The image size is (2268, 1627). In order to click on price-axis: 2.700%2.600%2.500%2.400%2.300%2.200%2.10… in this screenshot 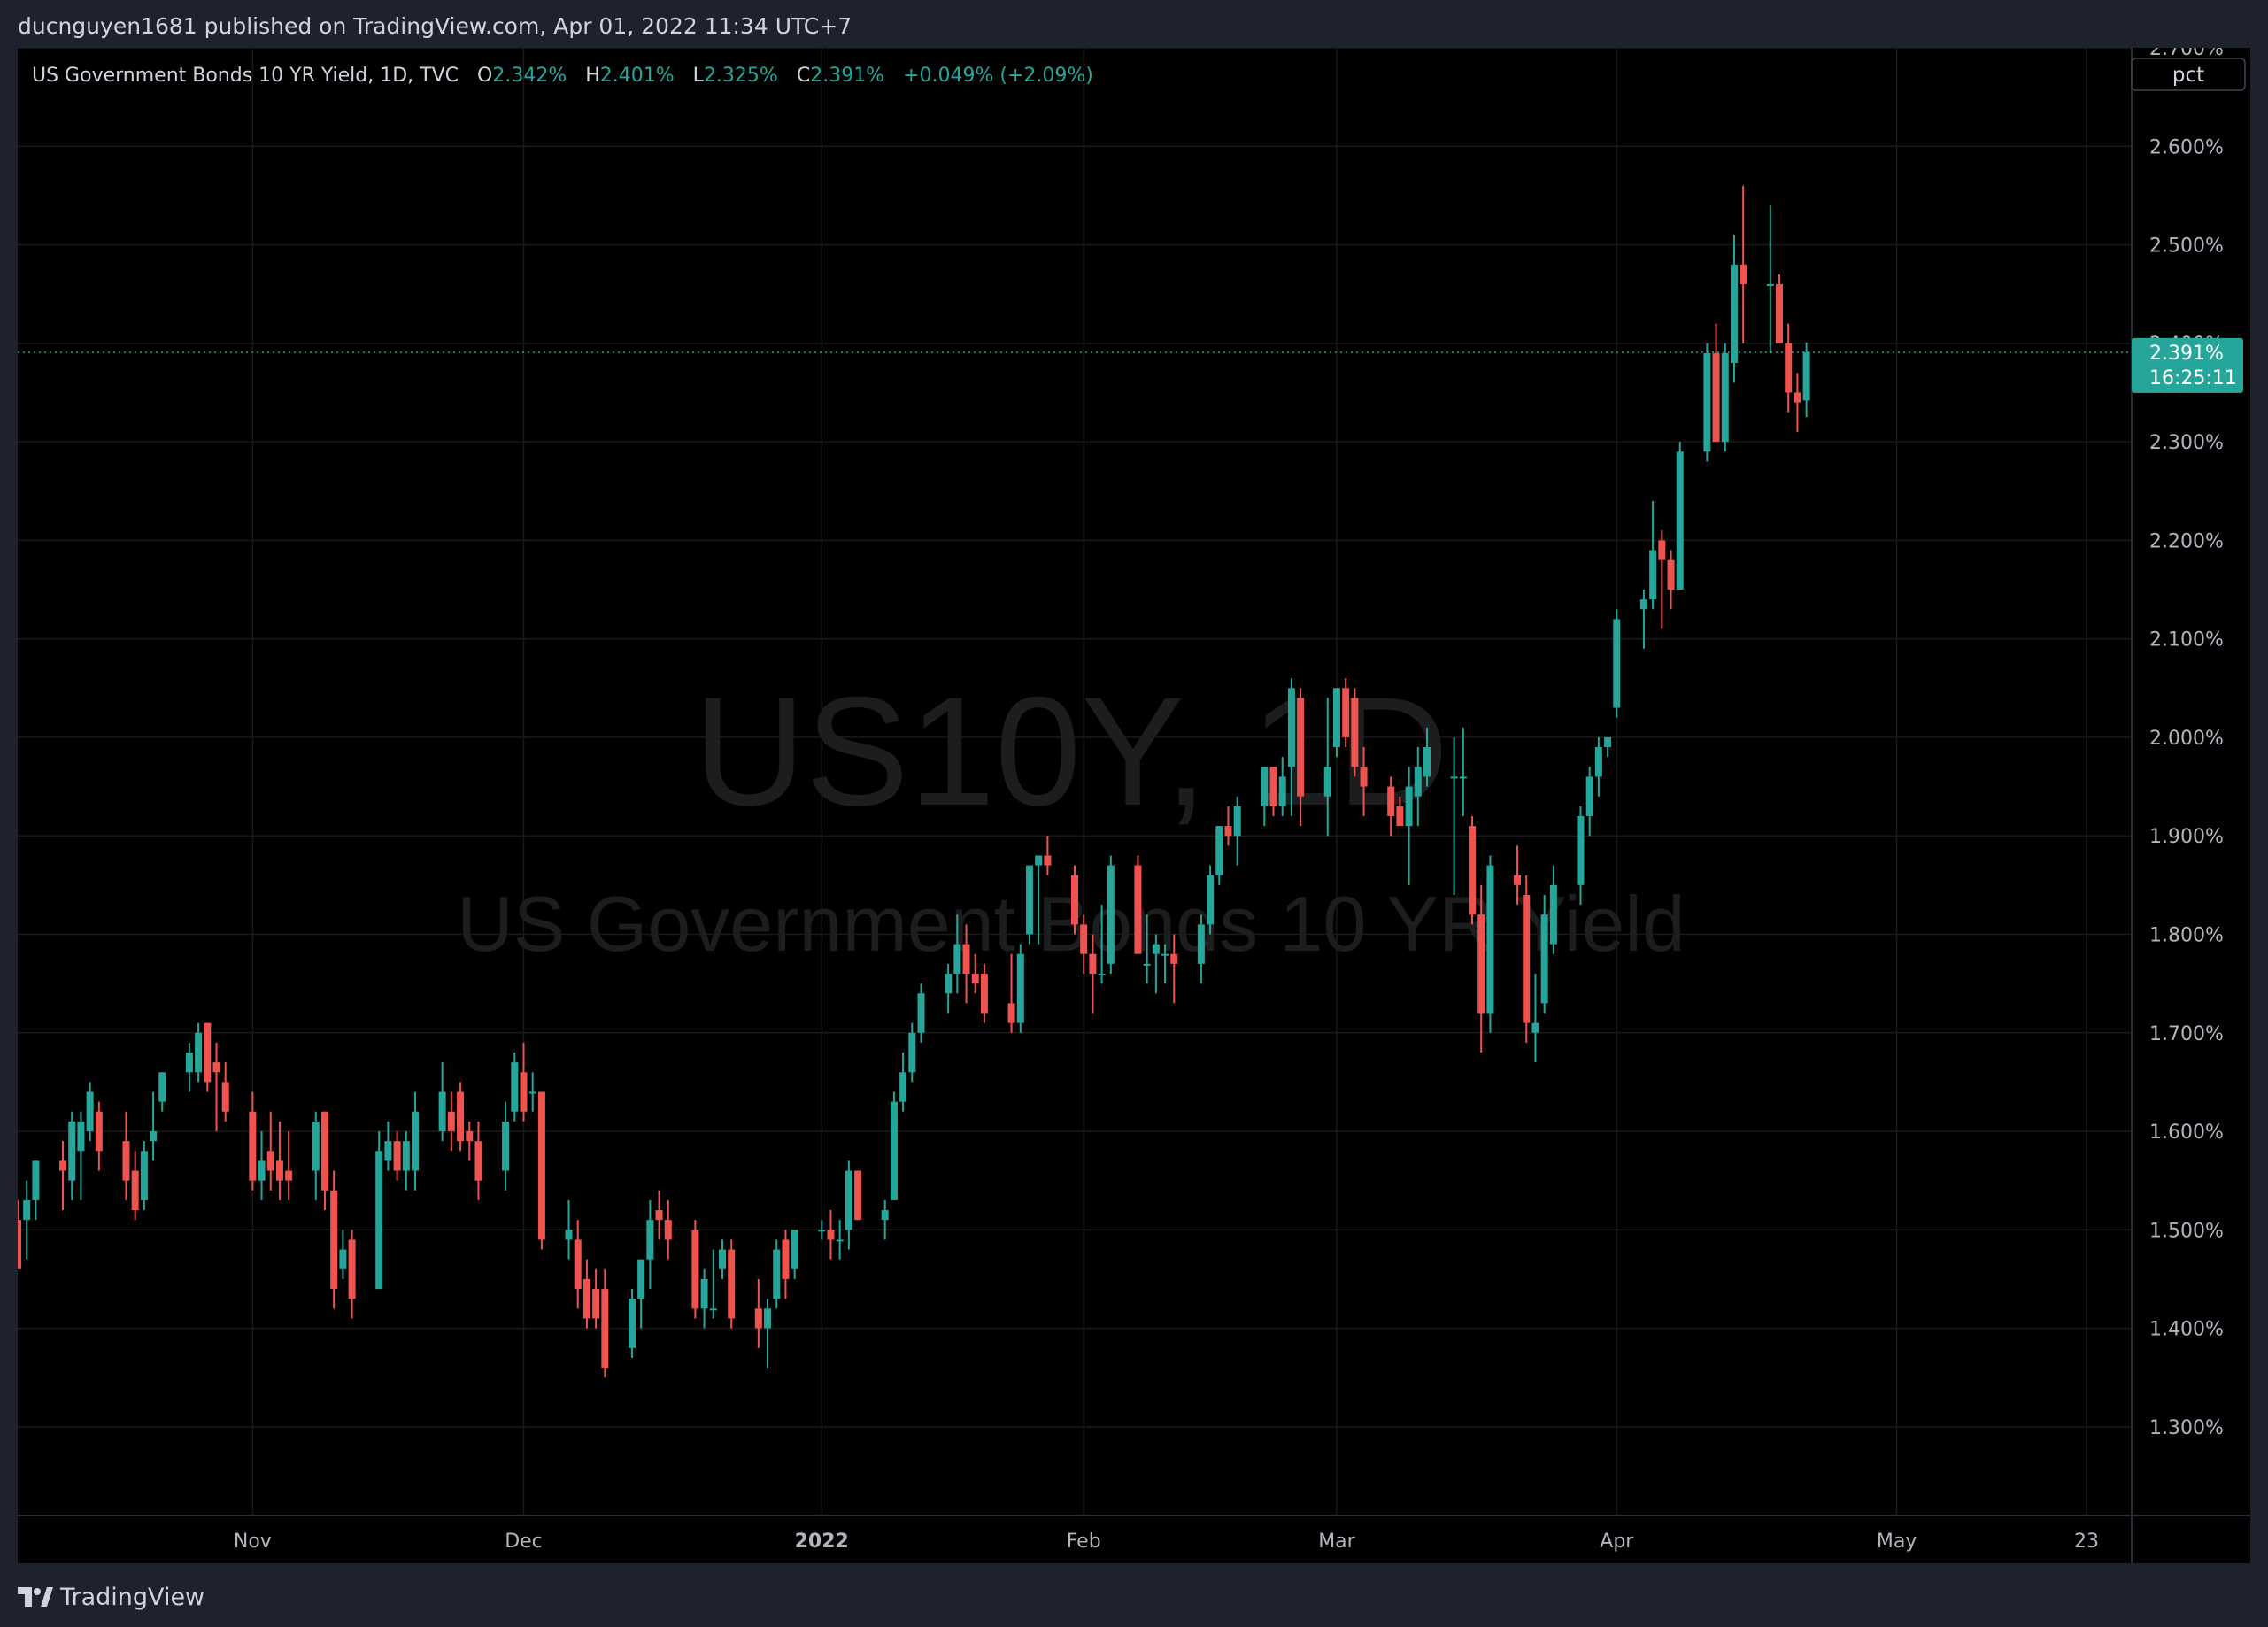, I will do `click(2177, 805)`.